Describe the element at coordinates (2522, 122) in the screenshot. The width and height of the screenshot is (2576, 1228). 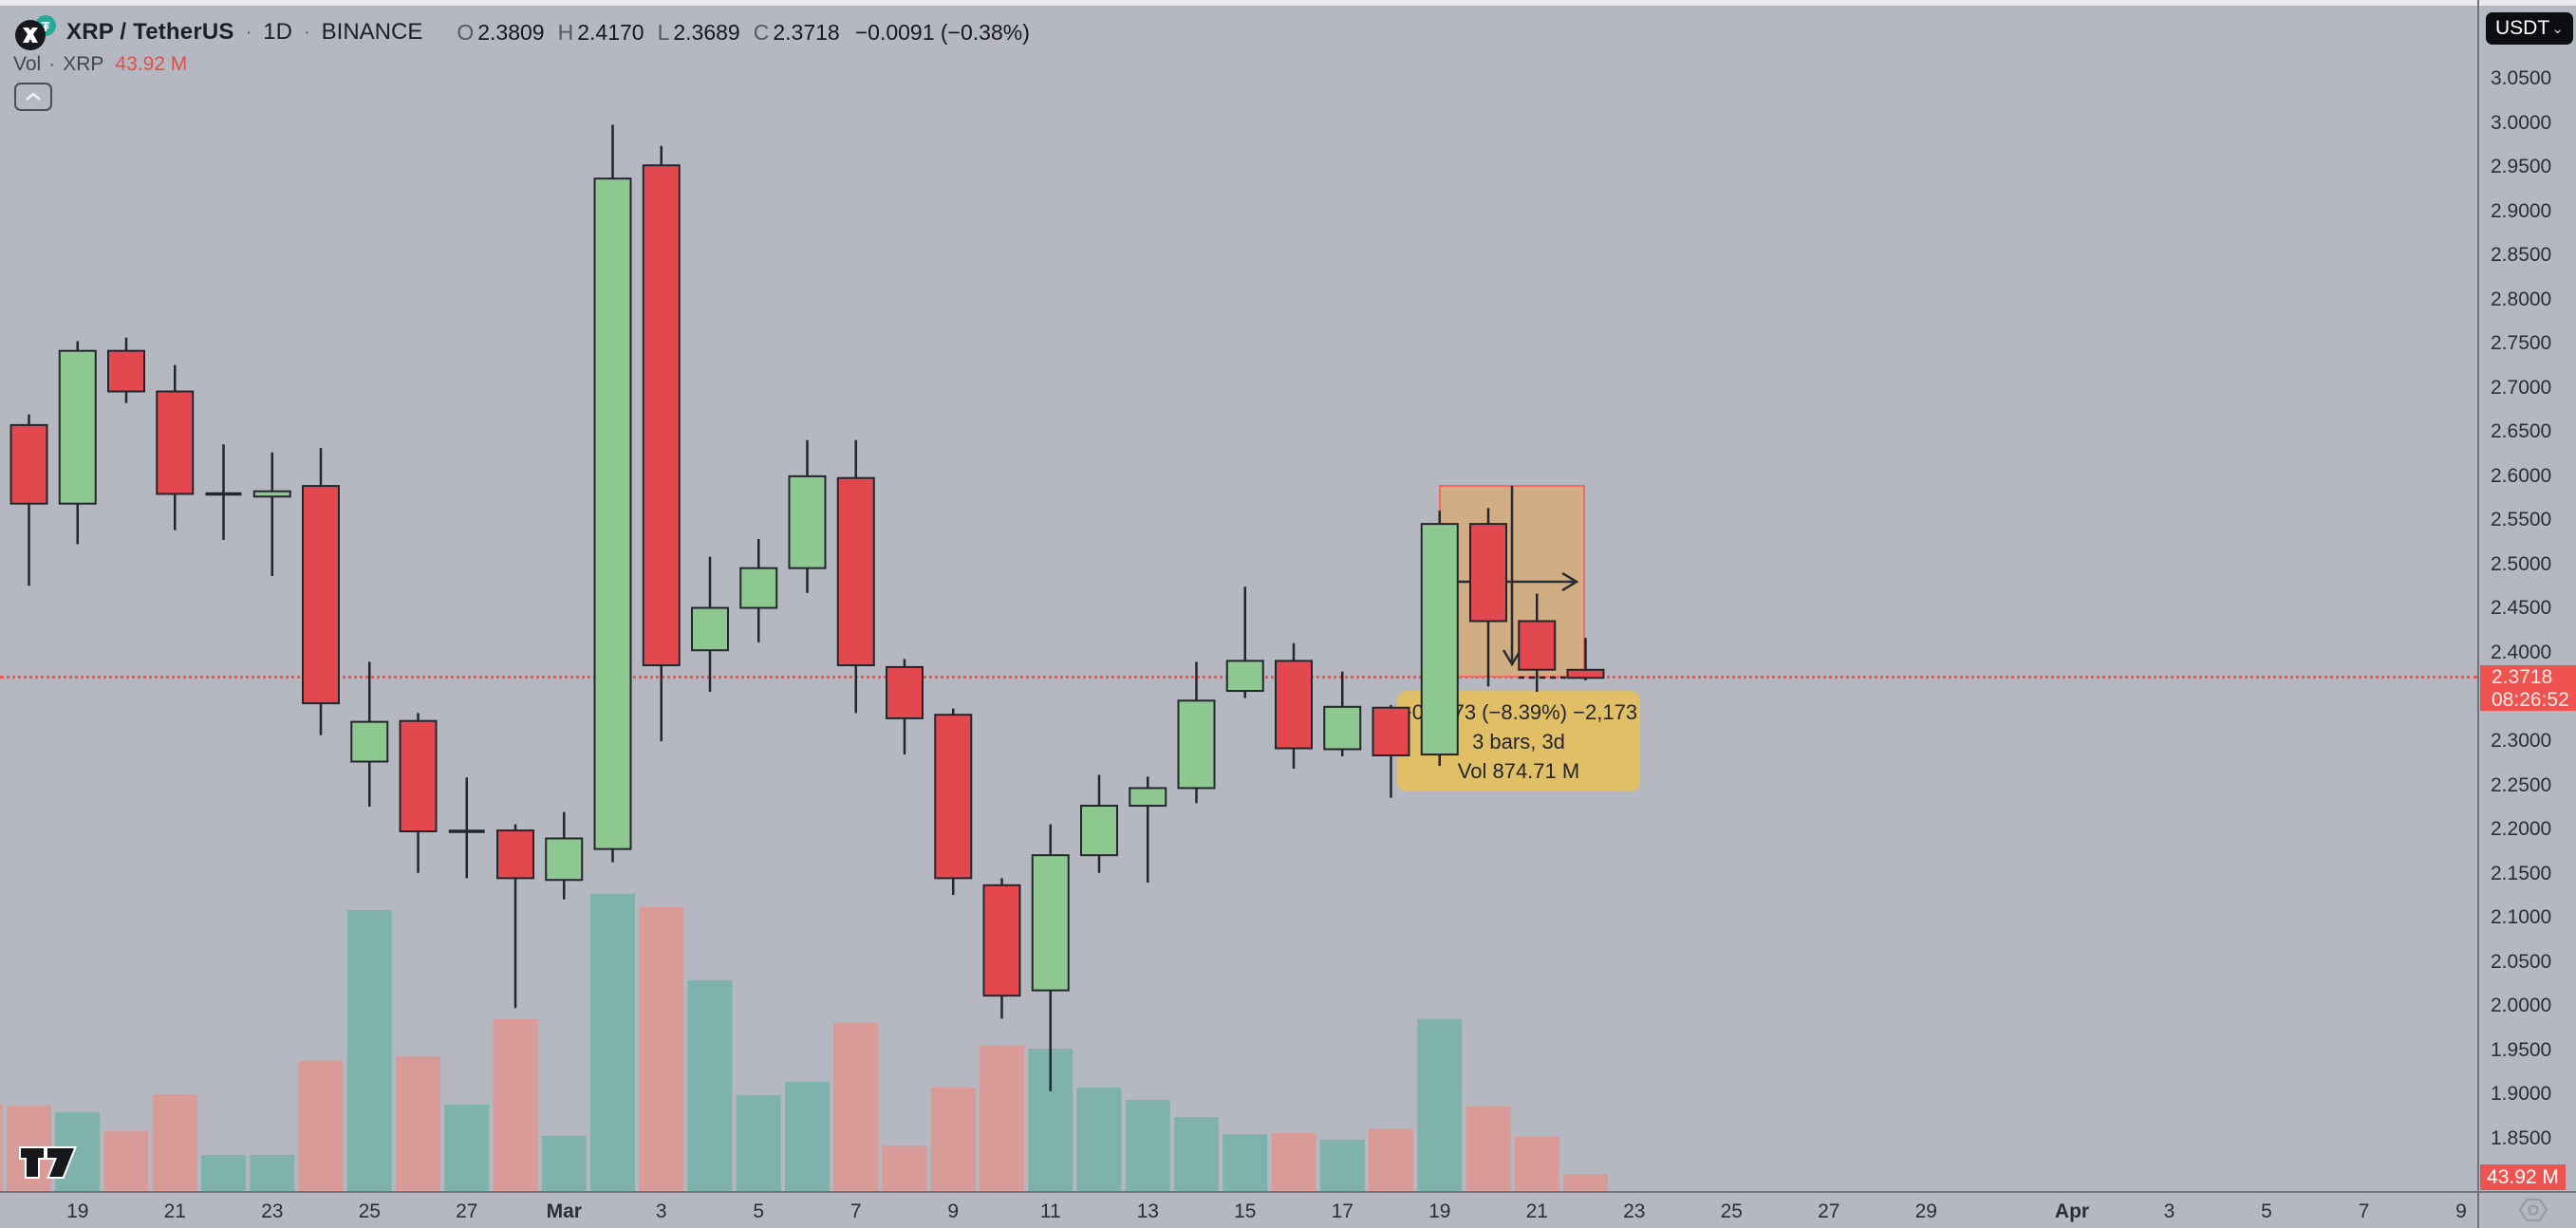
I see `price-tick-label: 3.0000` at that location.